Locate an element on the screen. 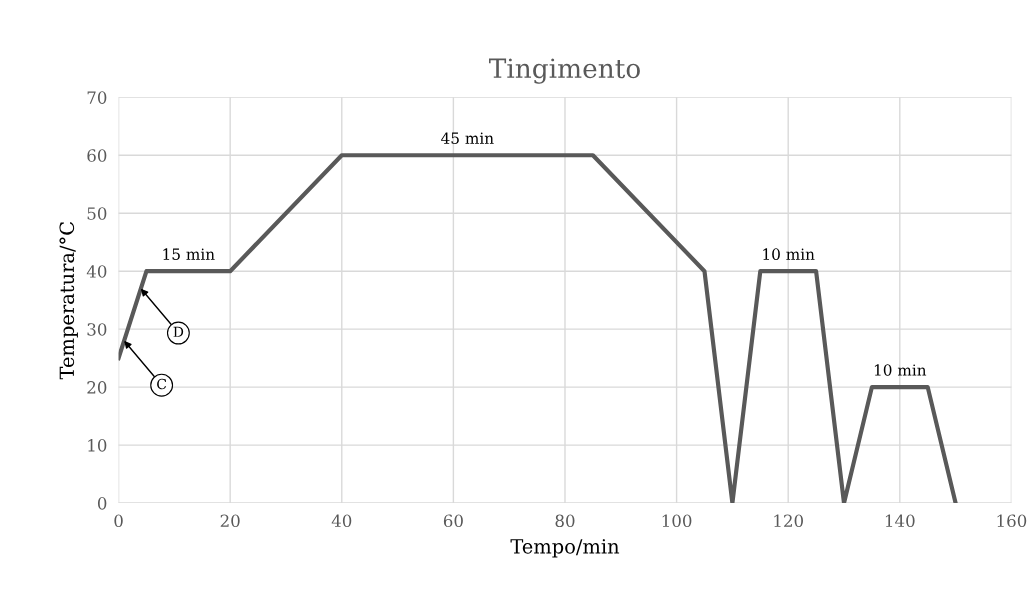 The height and width of the screenshot is (612, 1031). annotation: 45 min is located at coordinates (467, 138).